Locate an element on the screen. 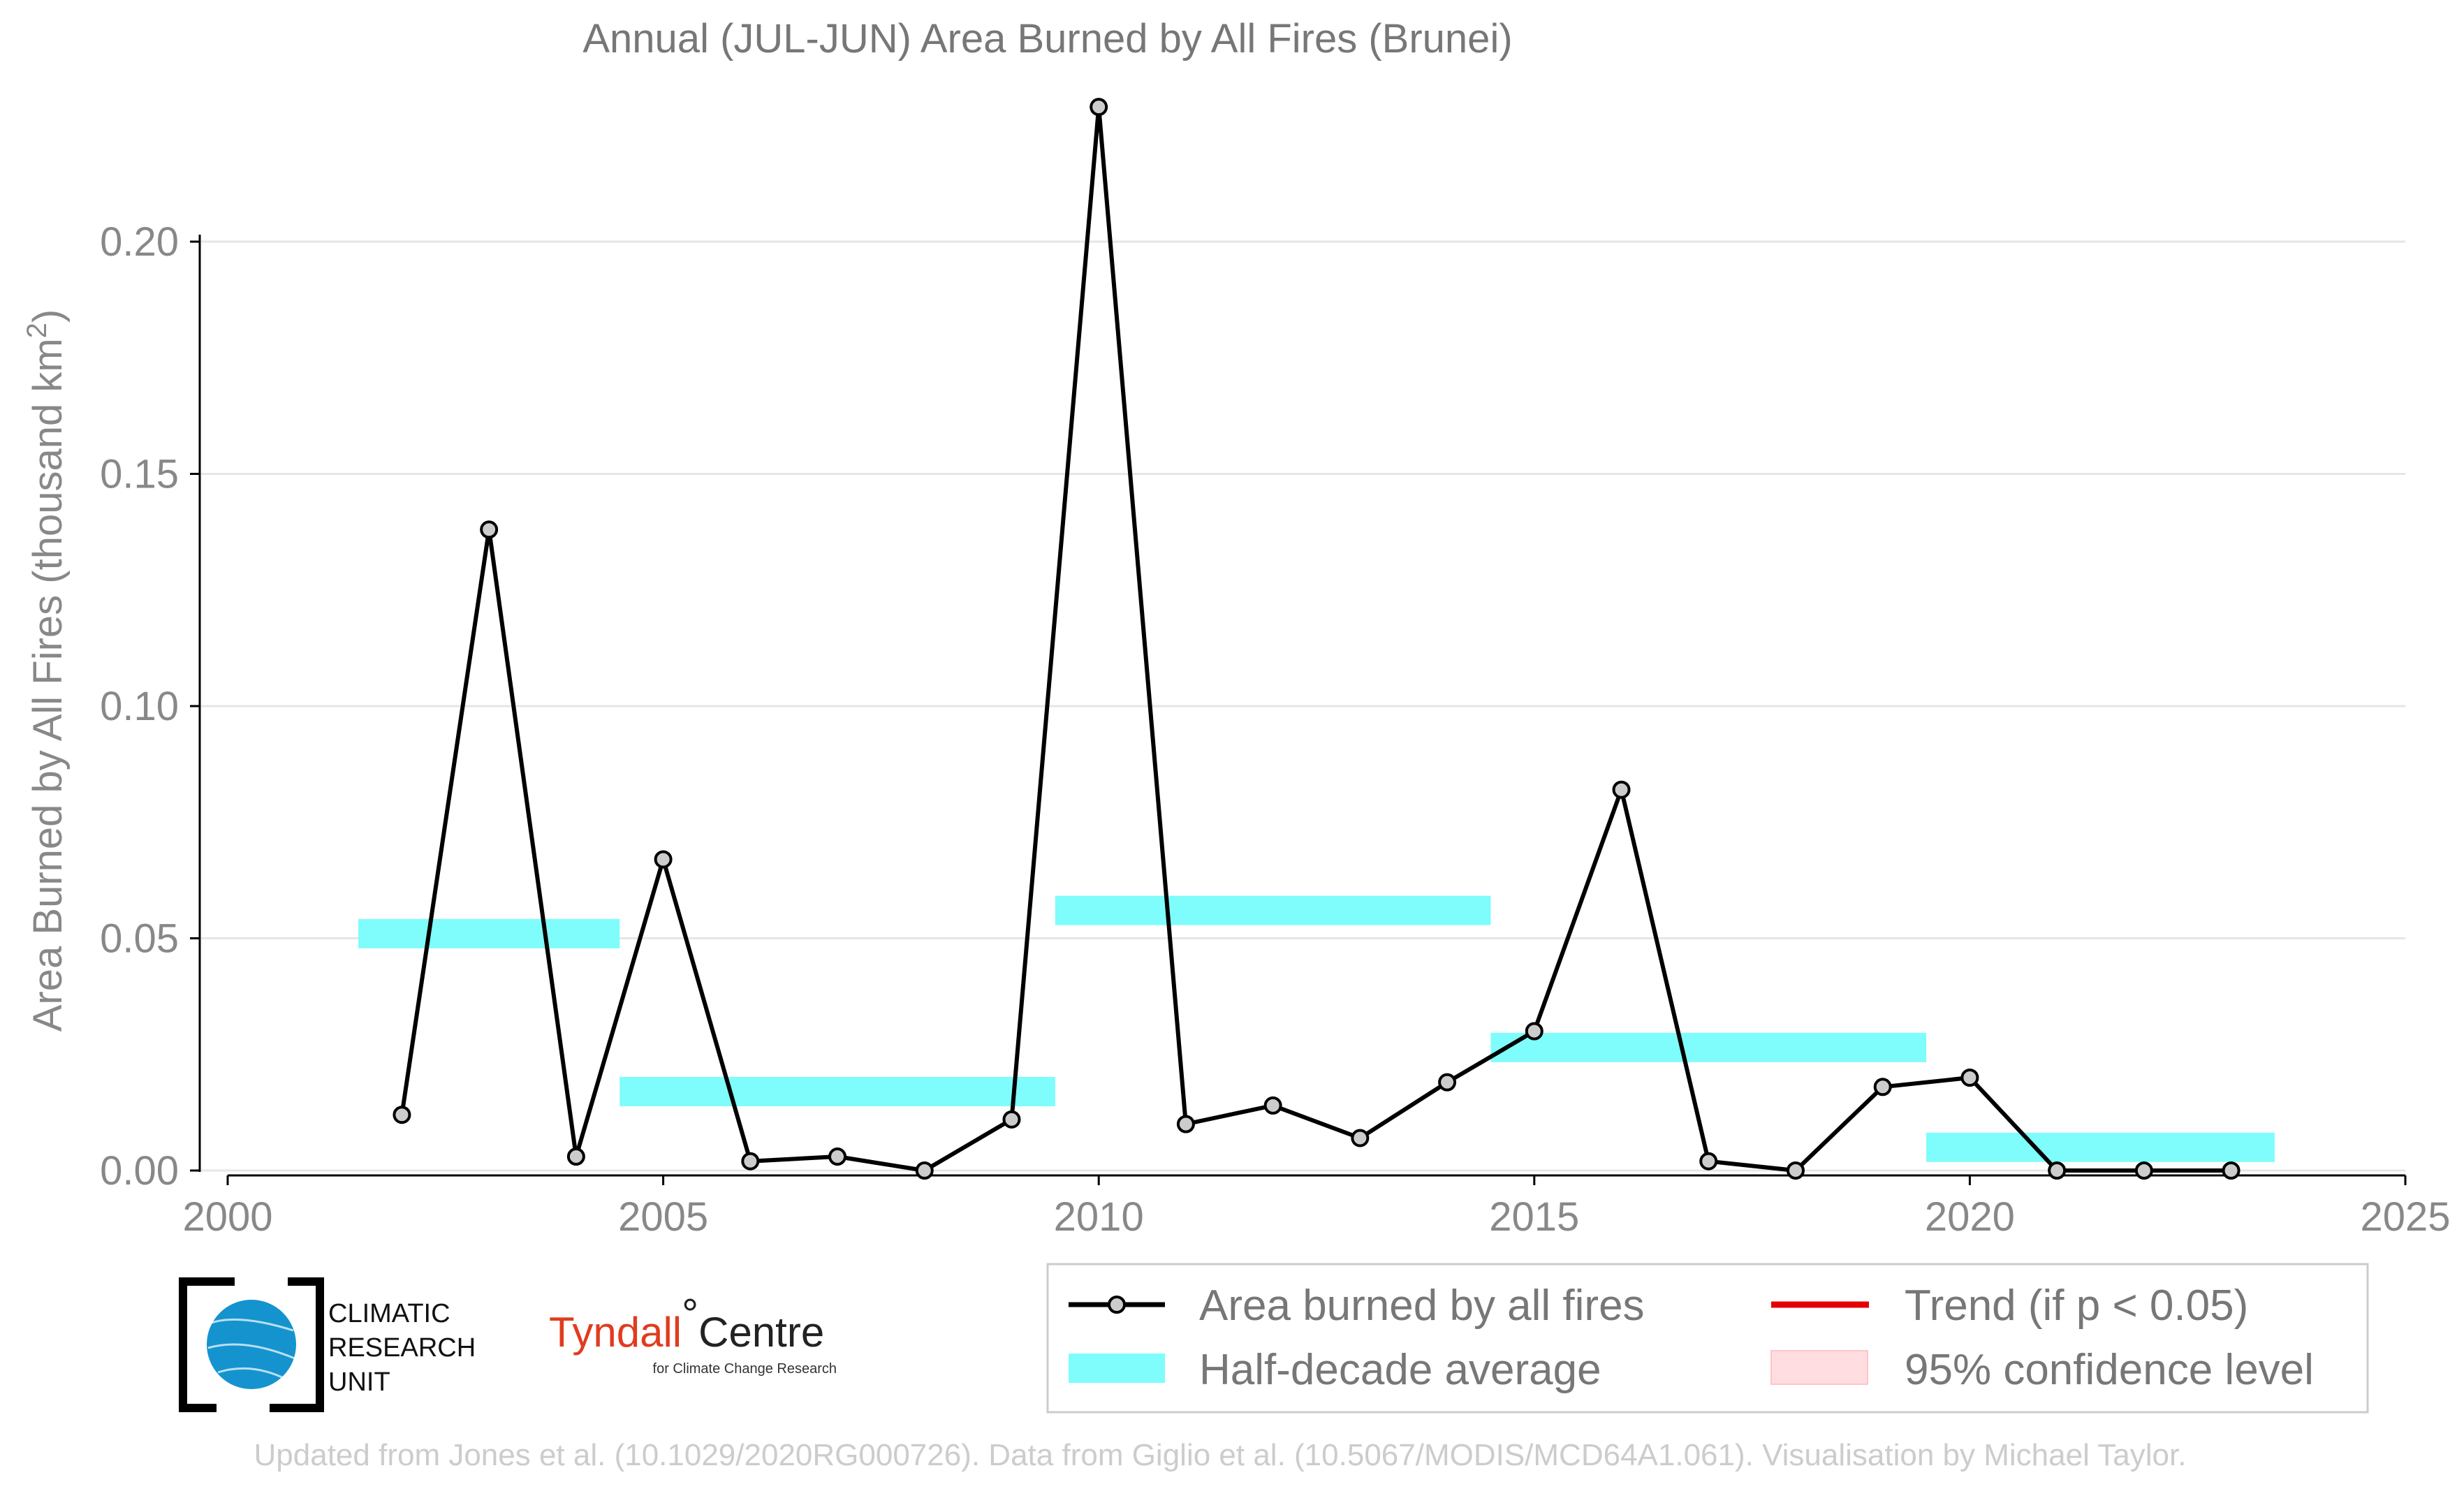  globe-icon is located at coordinates (251, 1344).